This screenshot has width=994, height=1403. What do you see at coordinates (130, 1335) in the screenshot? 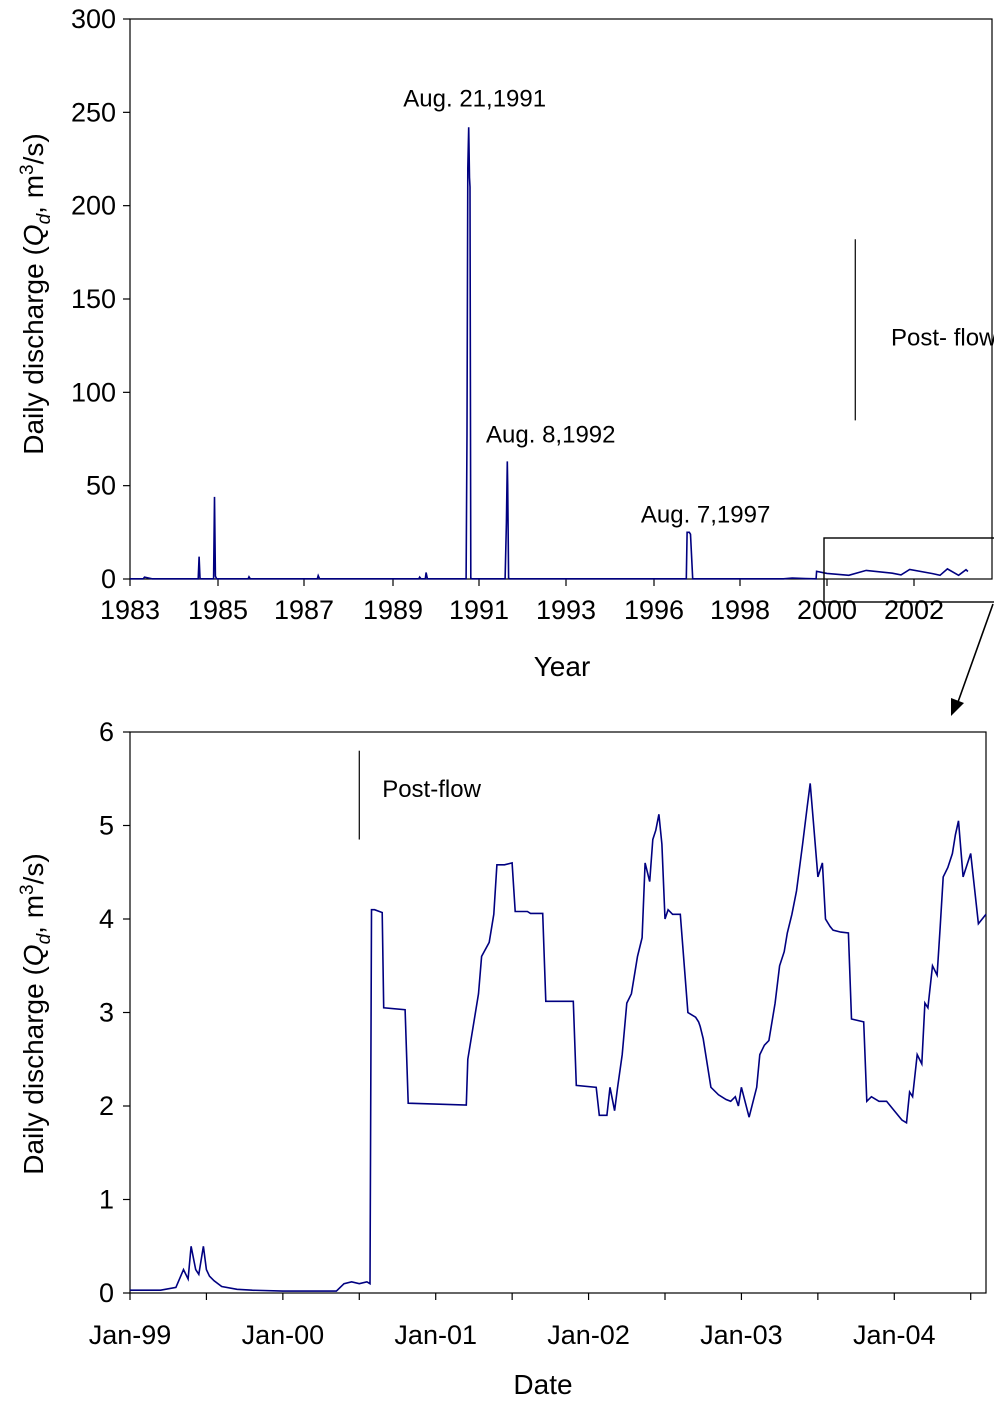
I see `x-tick-label: Jan-99` at bounding box center [130, 1335].